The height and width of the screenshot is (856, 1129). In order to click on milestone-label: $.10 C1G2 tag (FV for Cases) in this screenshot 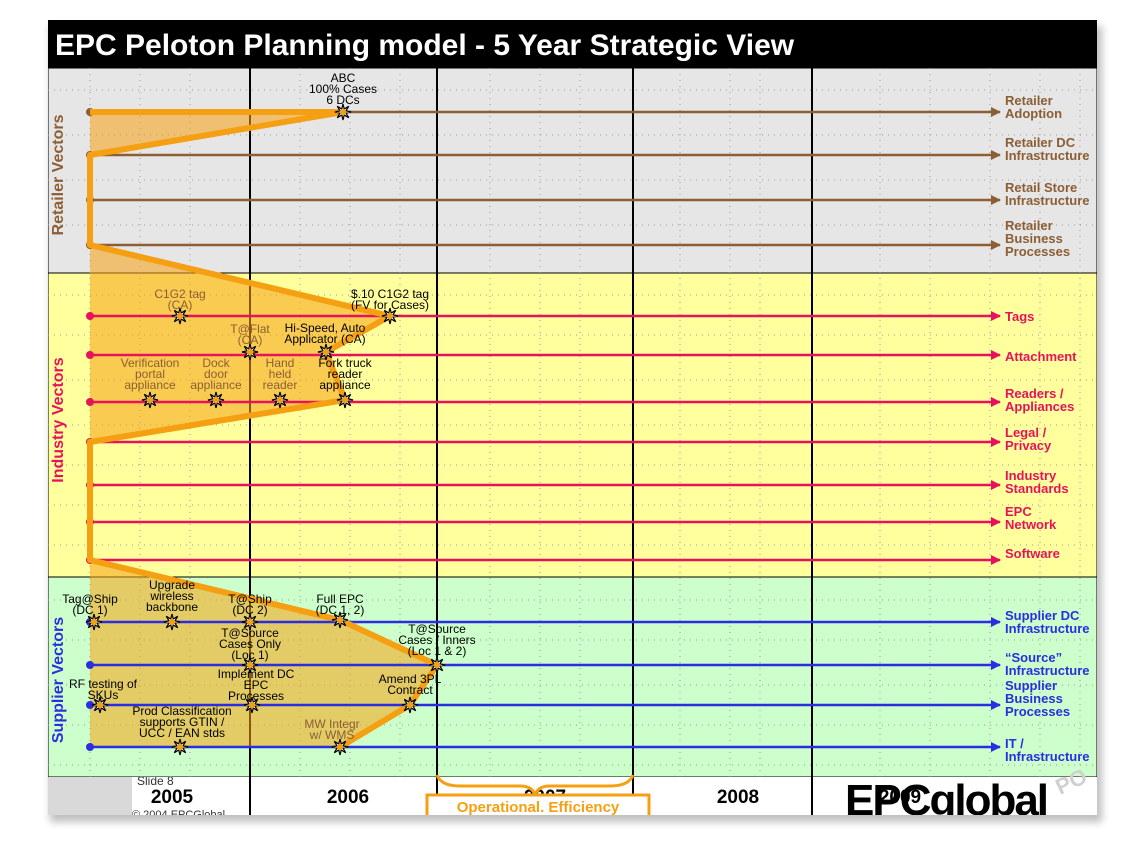, I will do `click(390, 299)`.